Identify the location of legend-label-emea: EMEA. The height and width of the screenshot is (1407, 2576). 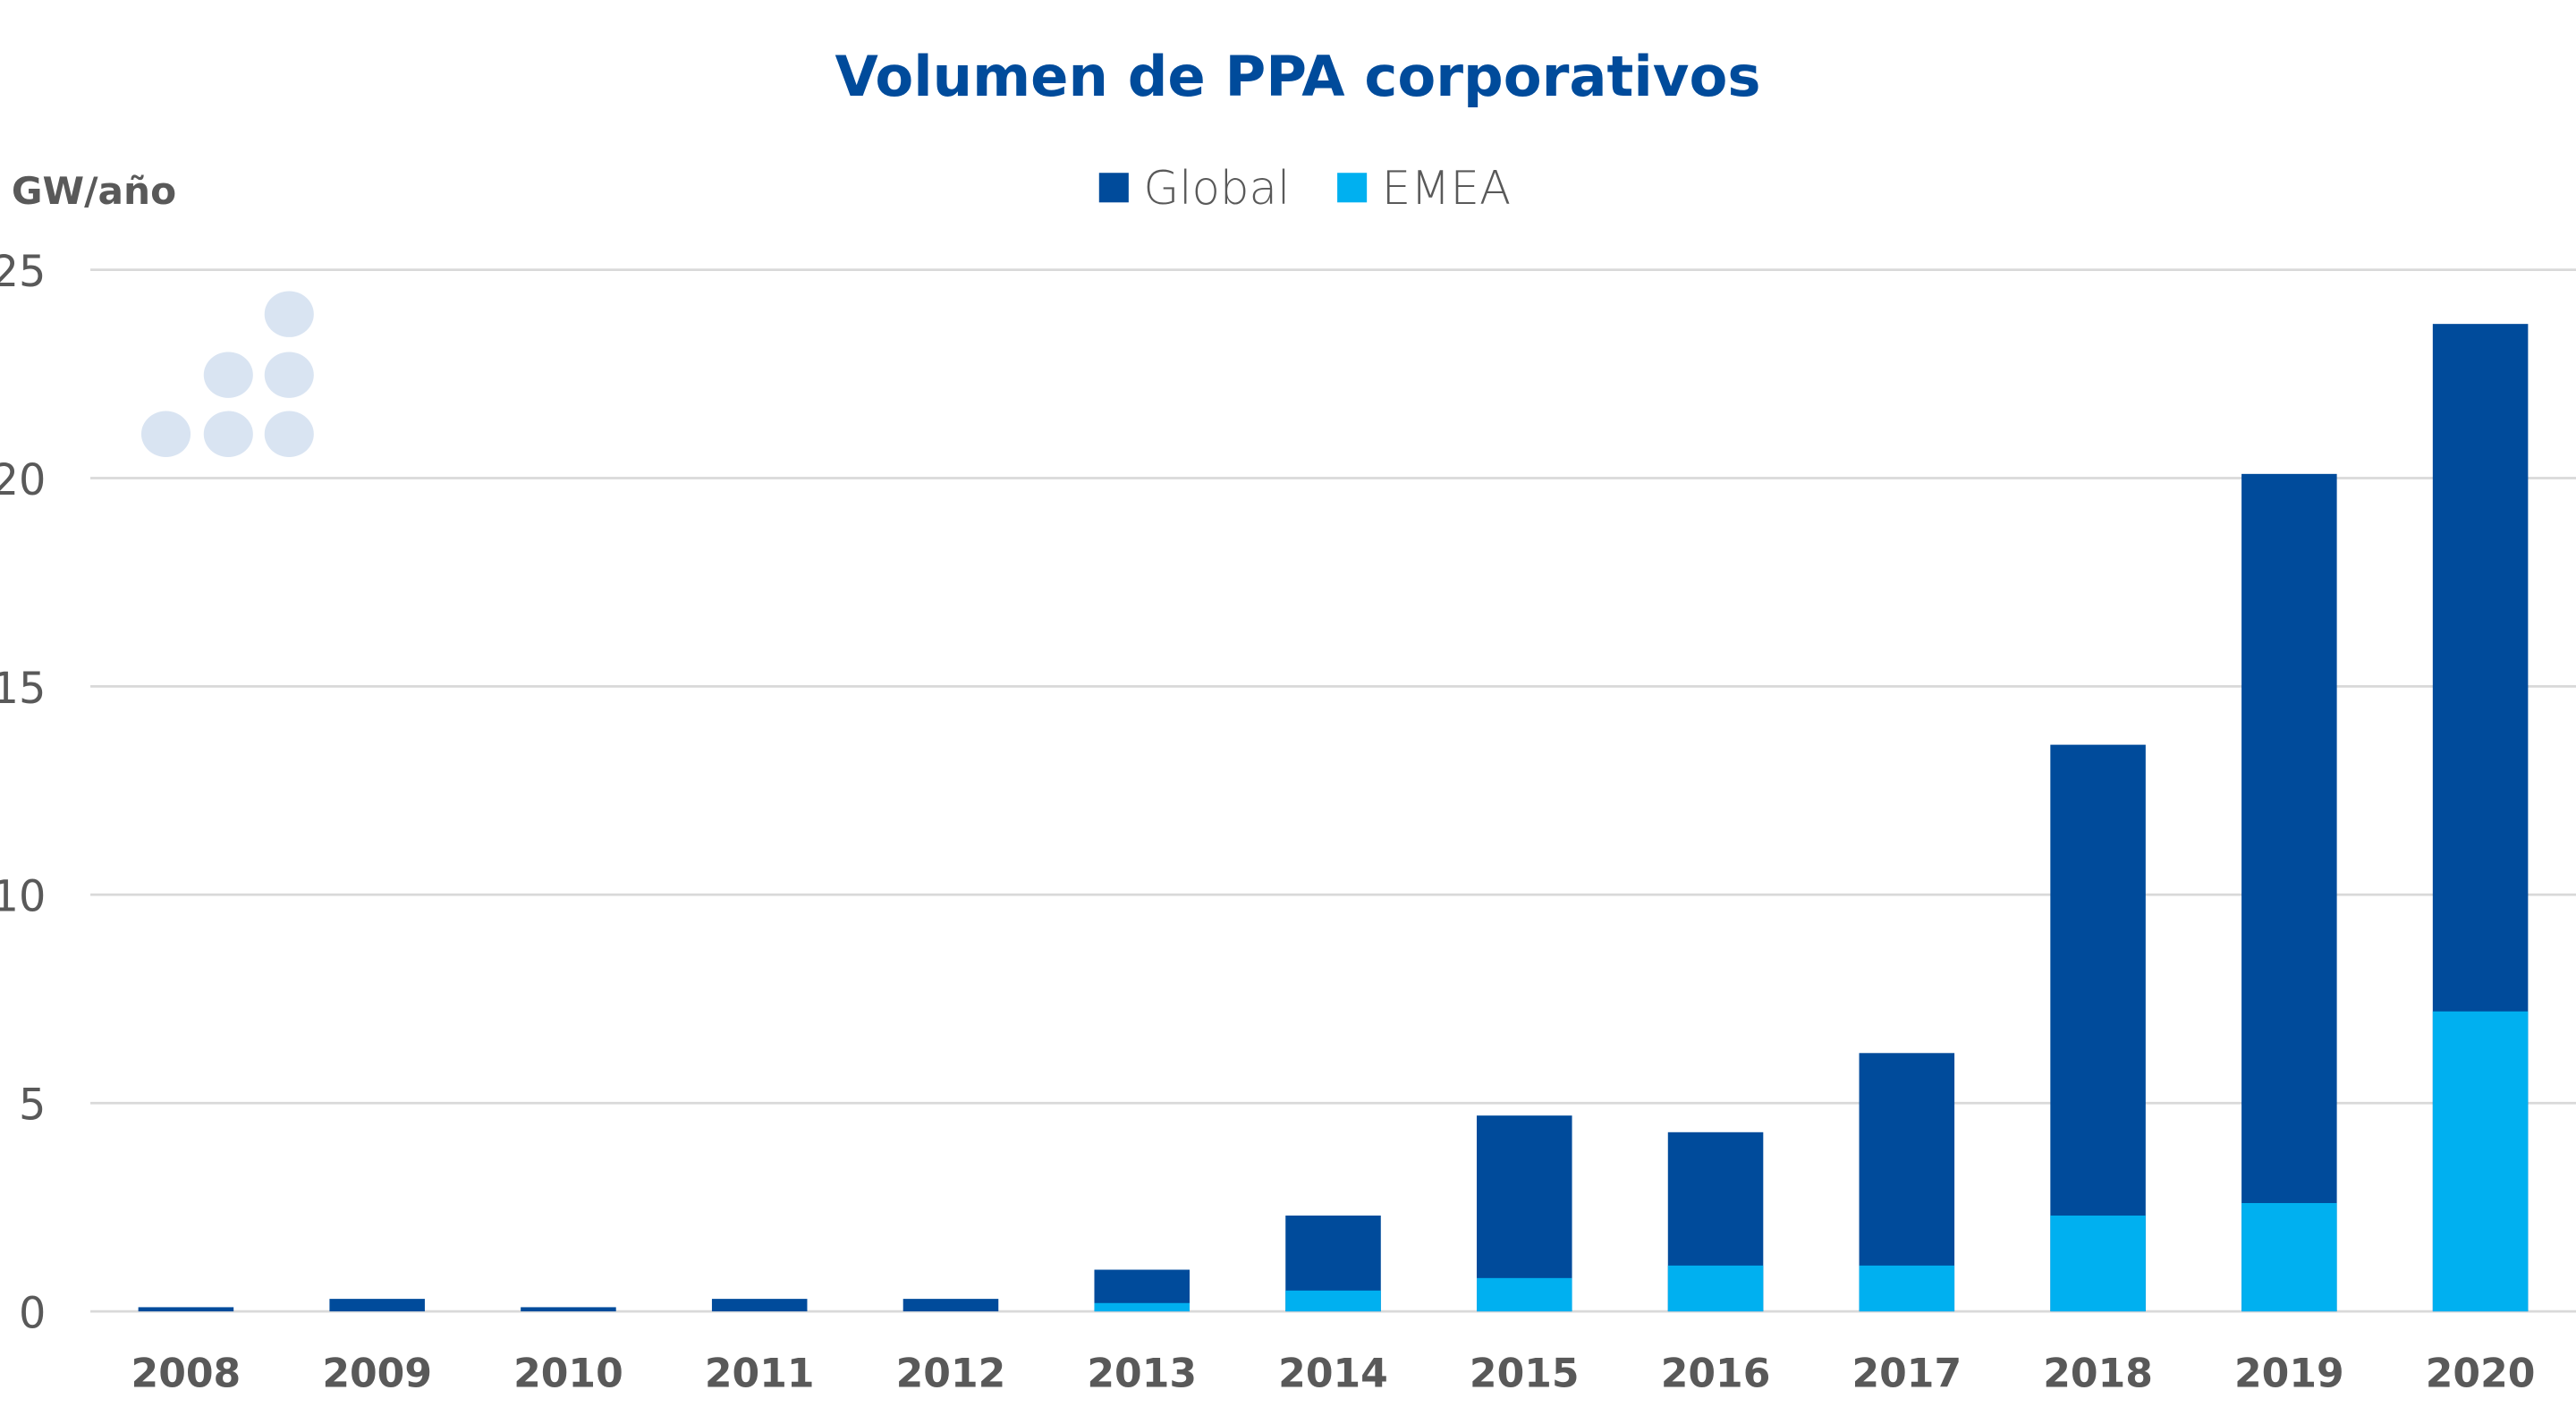
(1446, 189).